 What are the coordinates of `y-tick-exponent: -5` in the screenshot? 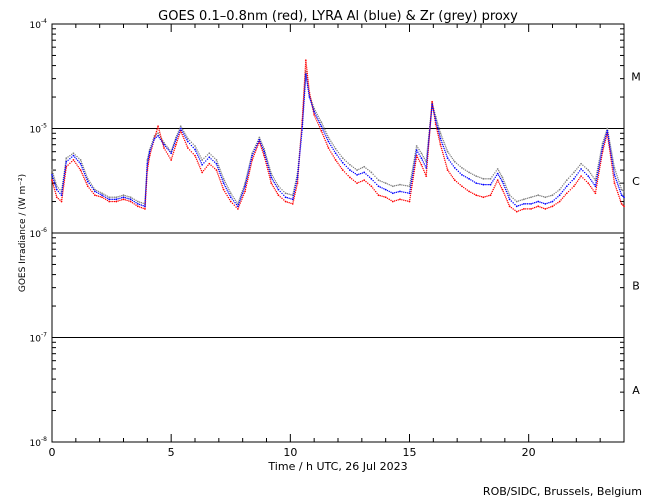 It's located at (44, 126).